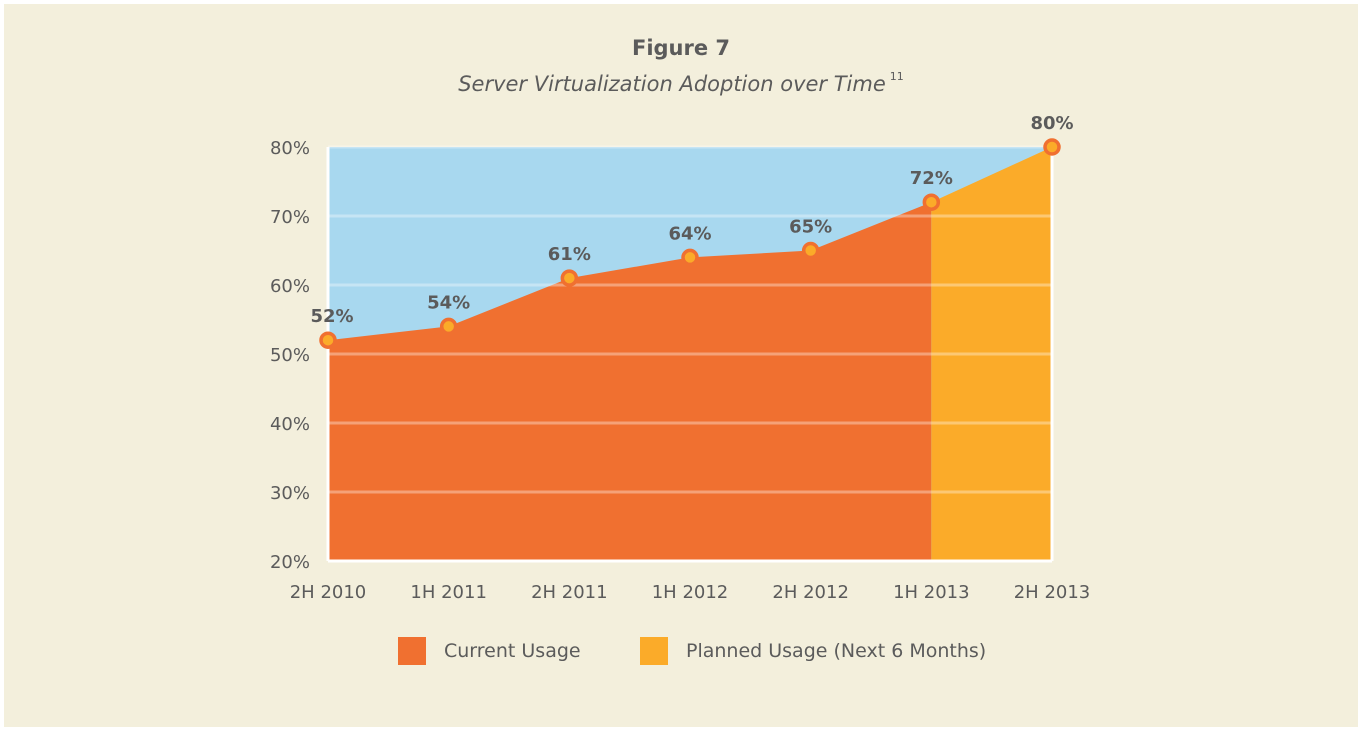 The height and width of the screenshot is (732, 1362). Describe the element at coordinates (681, 48) in the screenshot. I see `figure-title: Figure 7` at that location.